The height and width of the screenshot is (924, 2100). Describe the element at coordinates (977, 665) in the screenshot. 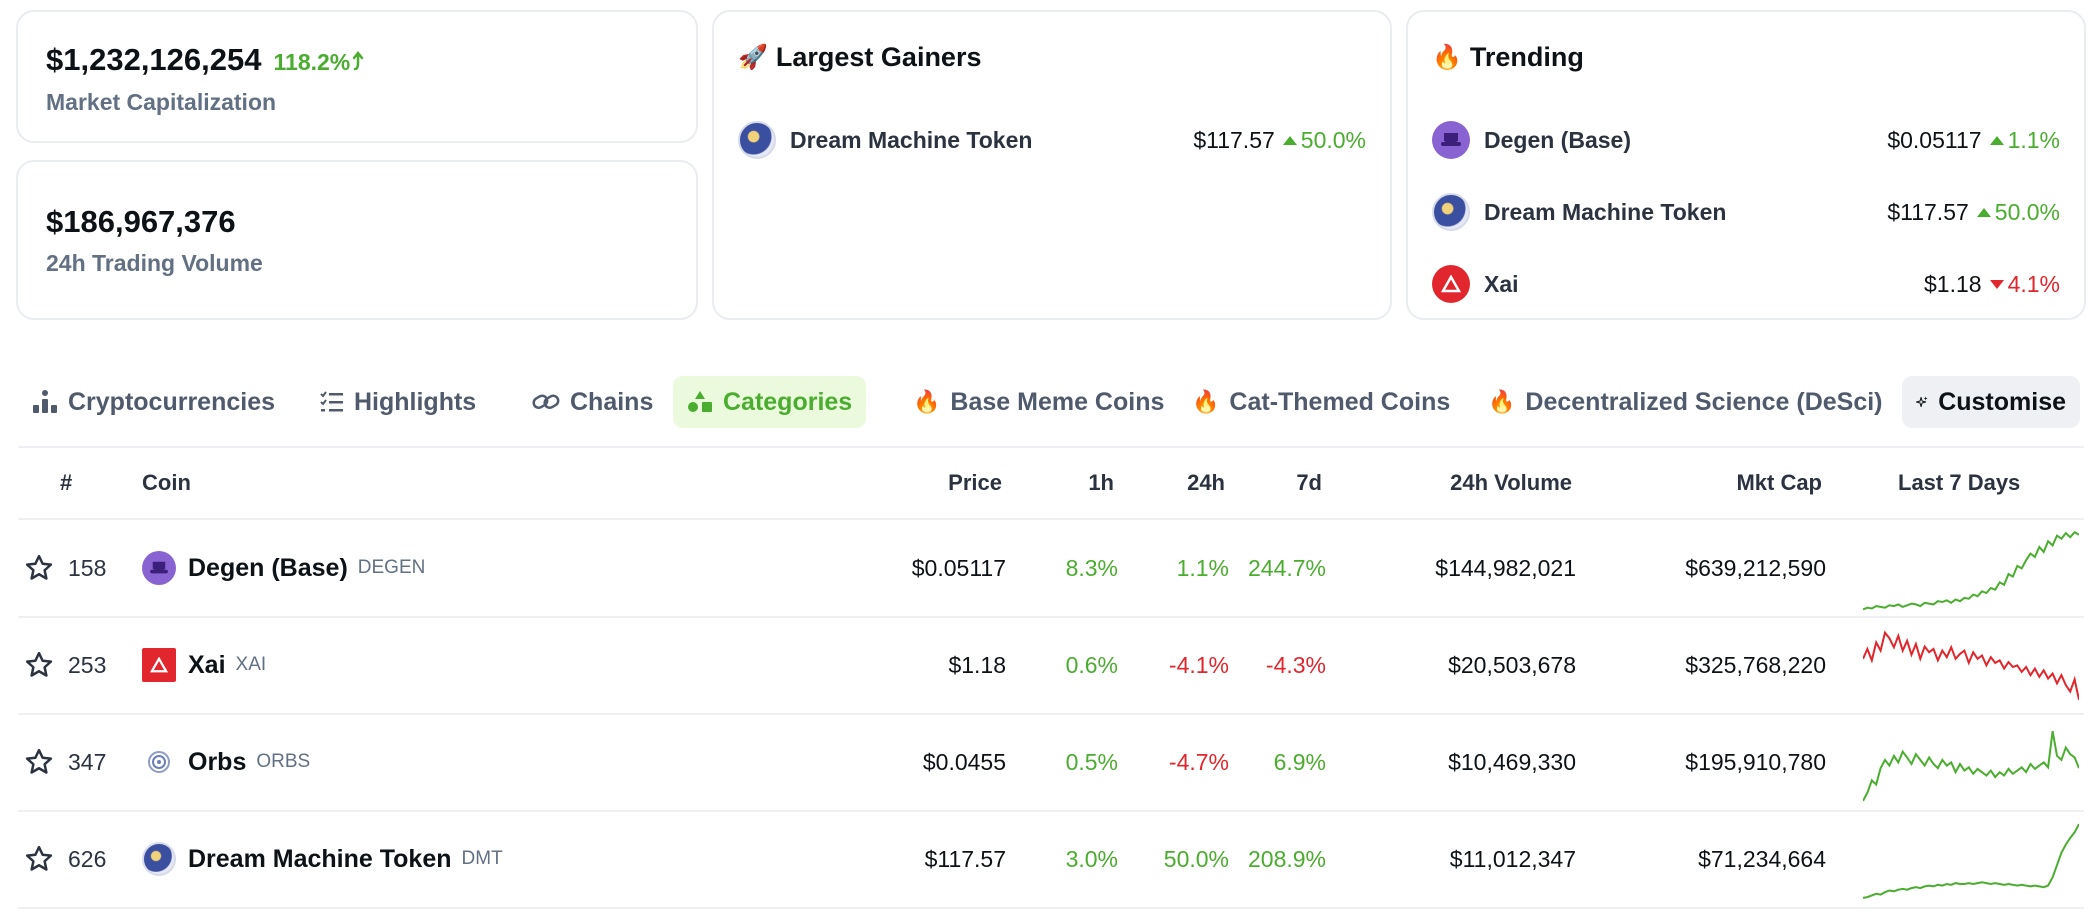

I see `coin-price: $1.18` at that location.